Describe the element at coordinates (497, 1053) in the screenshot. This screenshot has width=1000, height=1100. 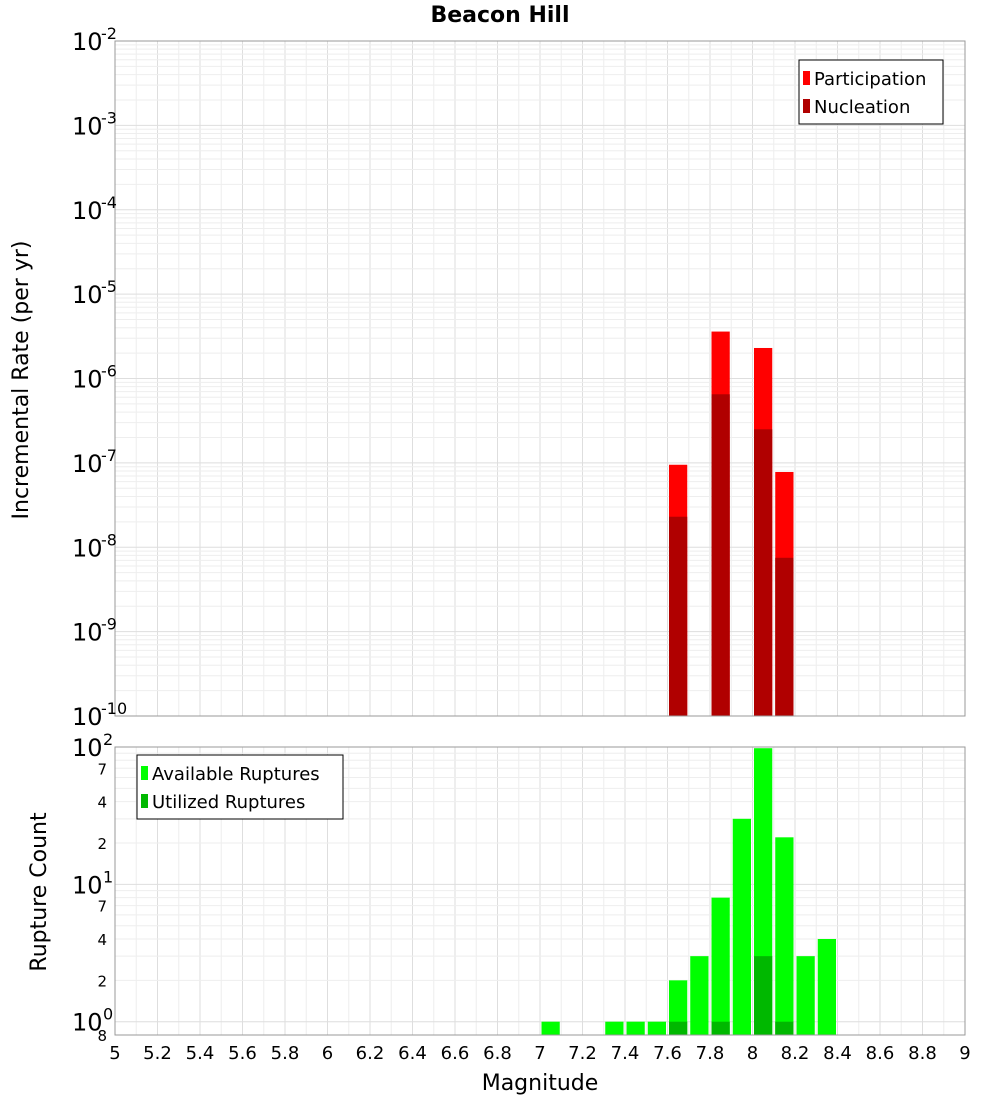
I see `x-tick-label: 6.8` at that location.